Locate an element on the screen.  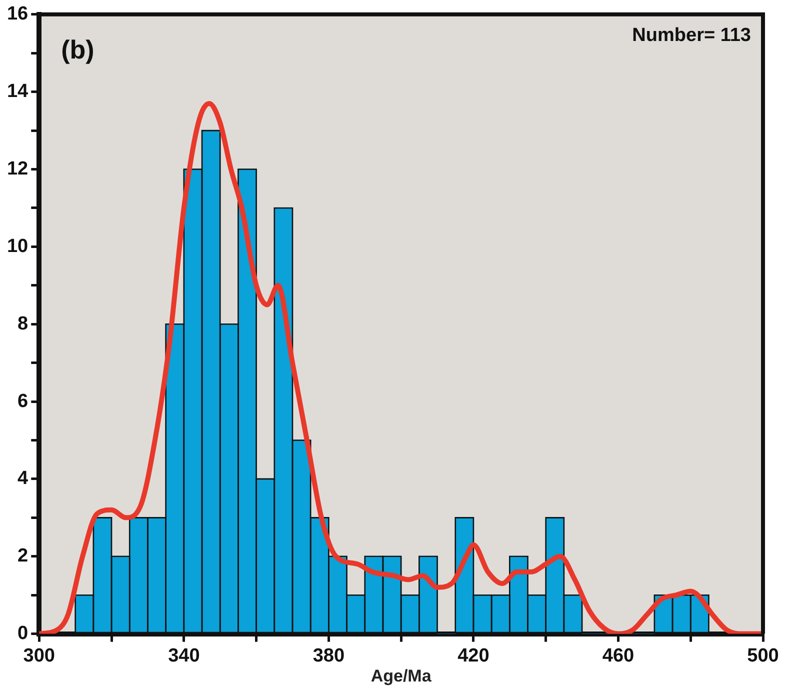
x-tick-label: 460 is located at coordinates (618, 655).